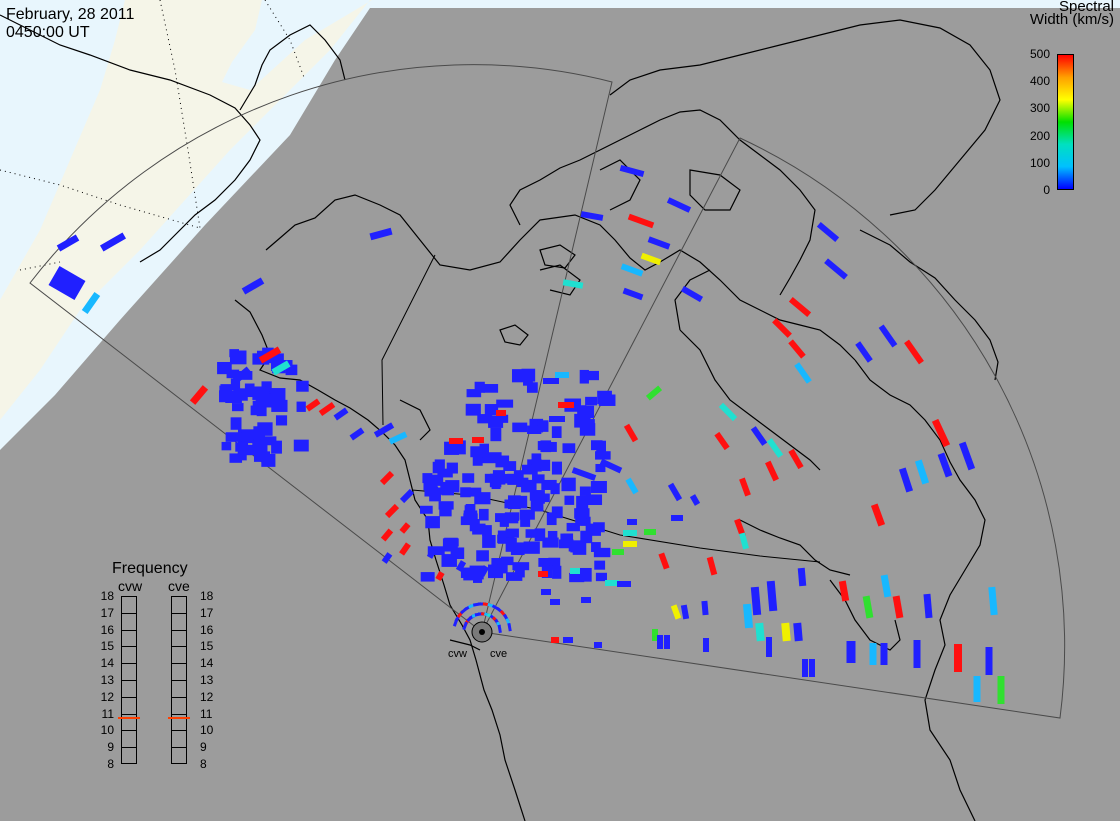 This screenshot has height=821, width=1120. Describe the element at coordinates (130, 586) in the screenshot. I see `frequency-label-cvw: cvw` at that location.